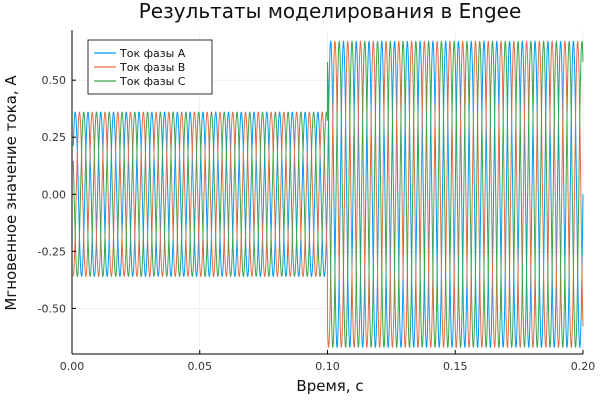 This screenshot has width=600, height=400. I want to click on y-tick-label: 0.50, so click(54, 80).